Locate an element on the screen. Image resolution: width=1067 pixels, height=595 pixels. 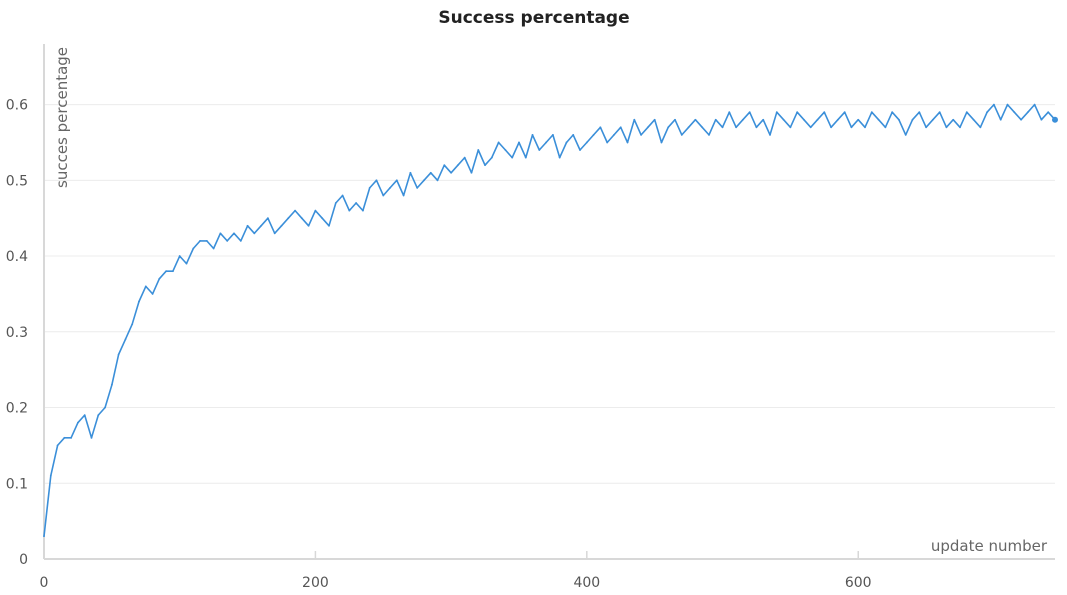
y-tick-label-3: 0.3 is located at coordinates (17, 333).